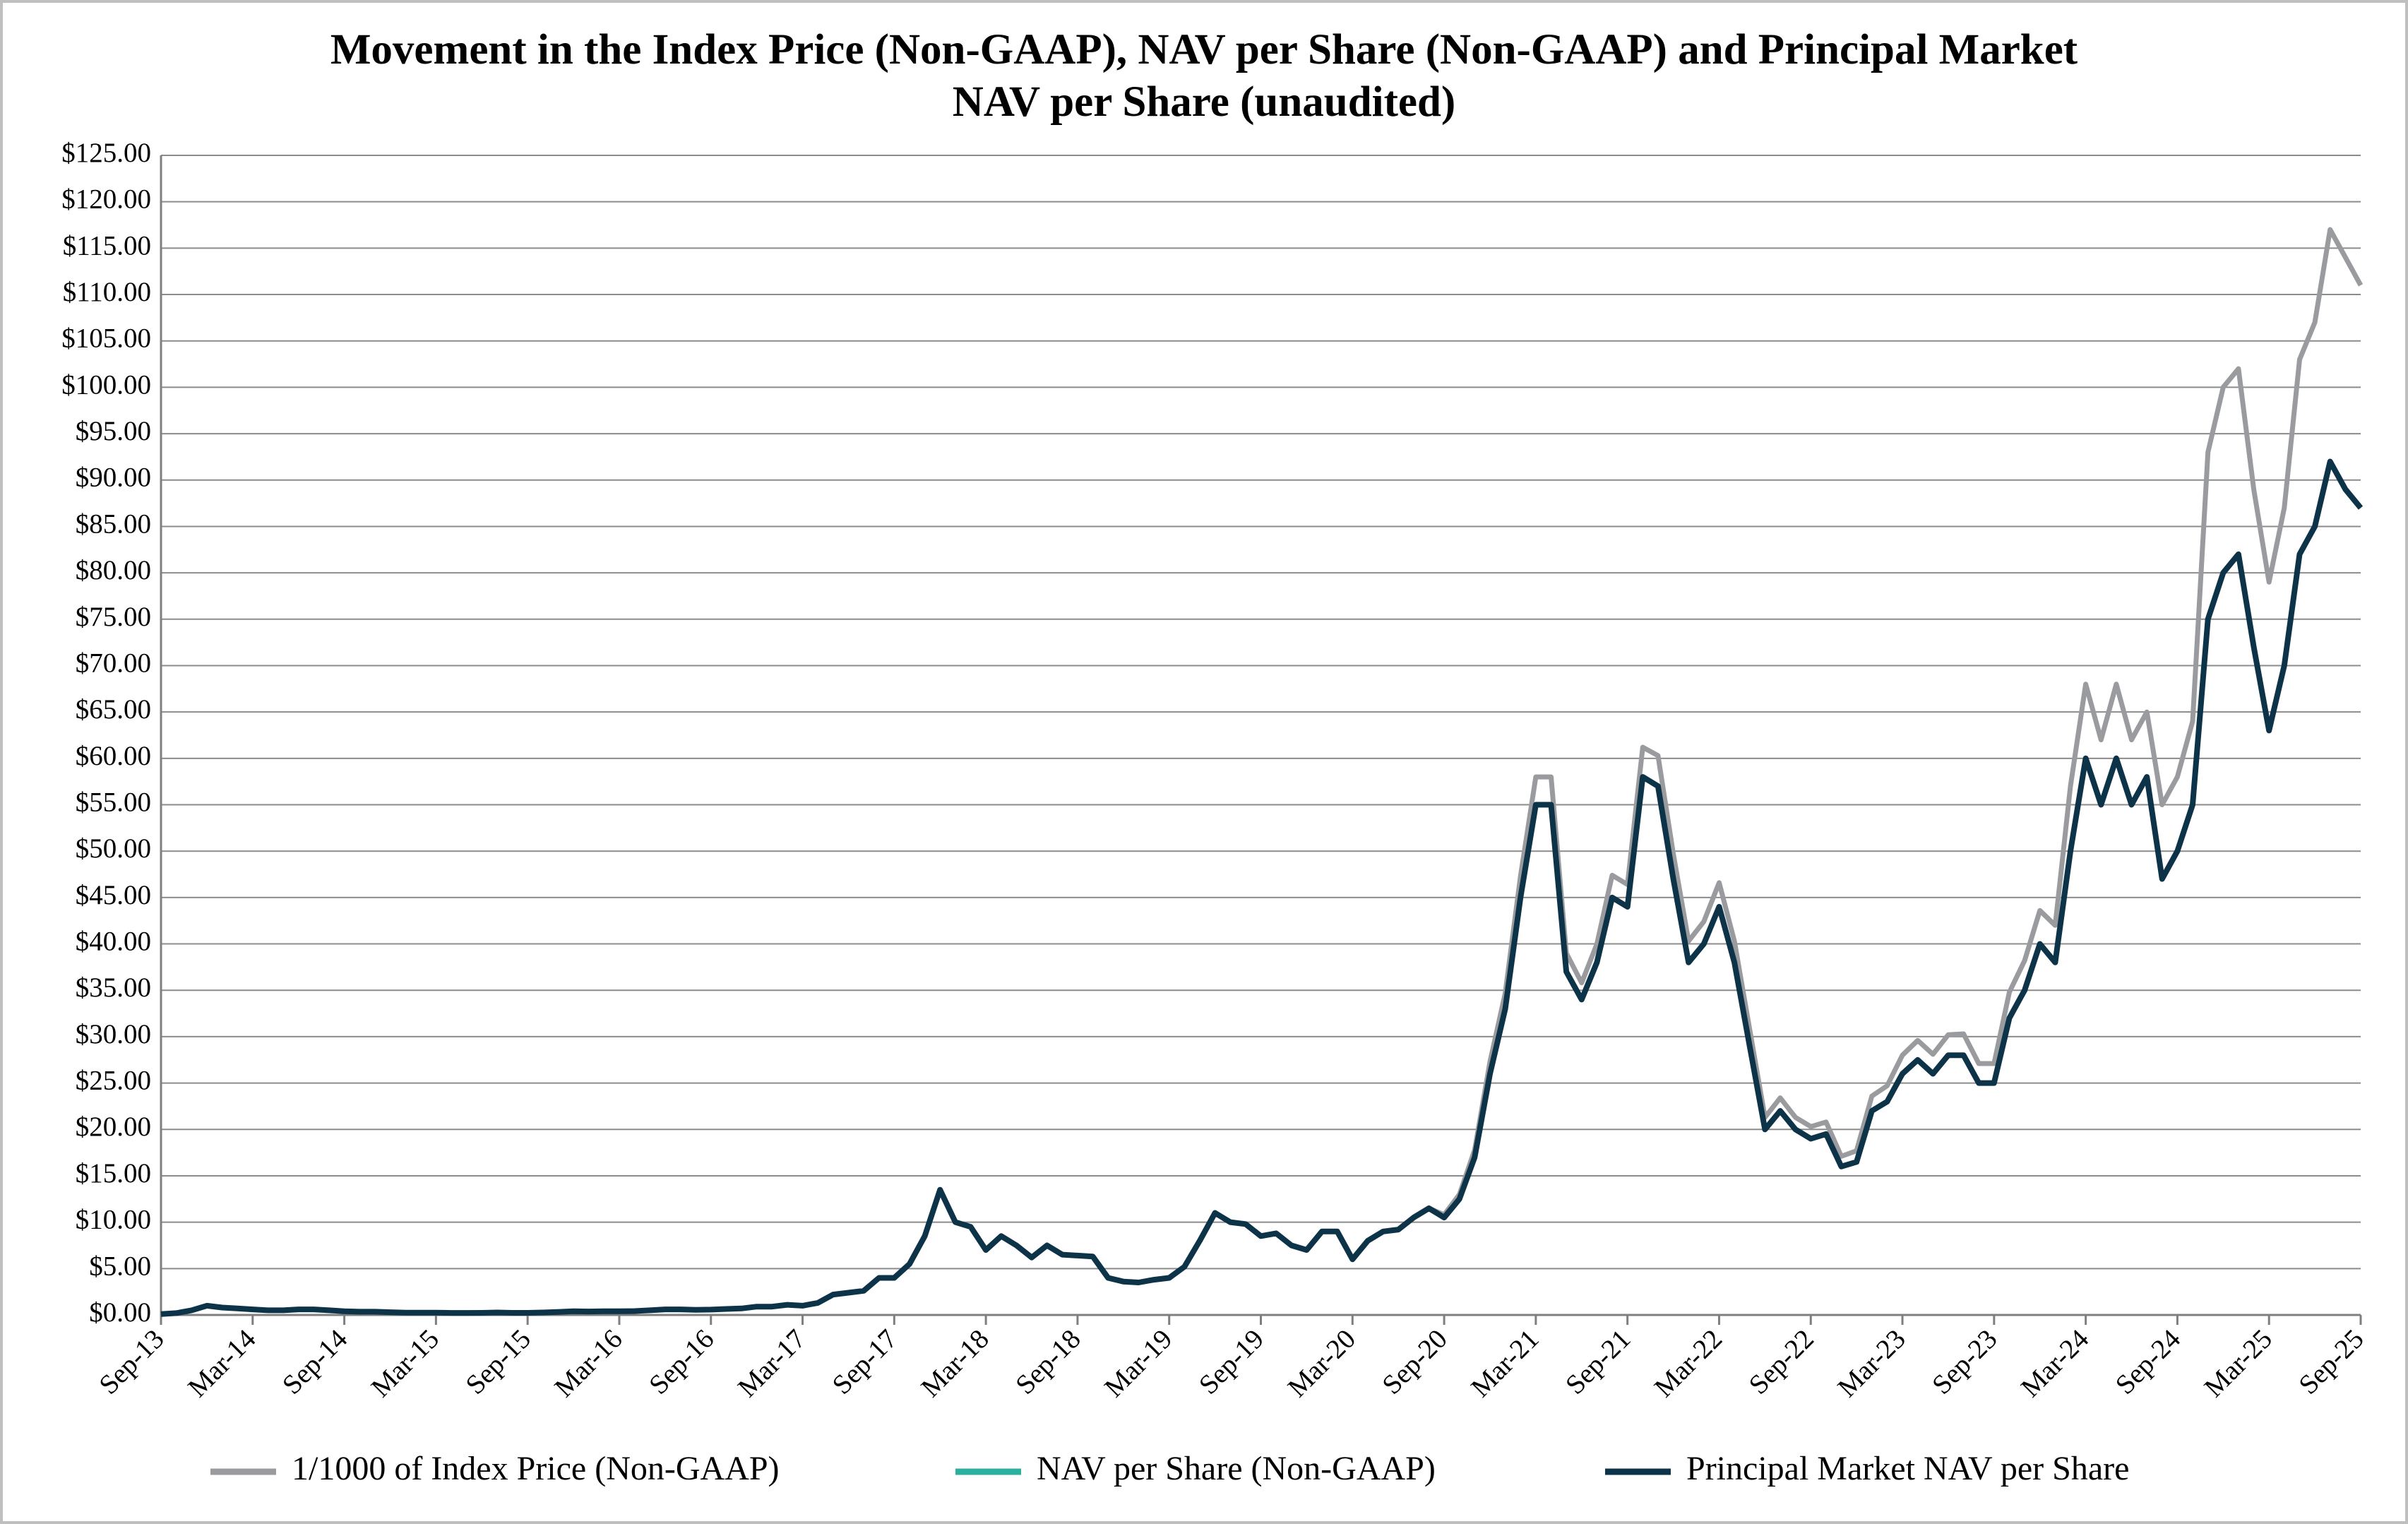  I want to click on y-tick-label: $25.00, so click(113, 1081).